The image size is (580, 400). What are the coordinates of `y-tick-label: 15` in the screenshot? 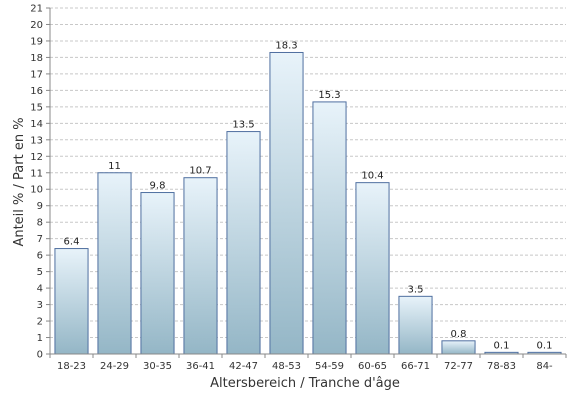 It's located at (36, 107).